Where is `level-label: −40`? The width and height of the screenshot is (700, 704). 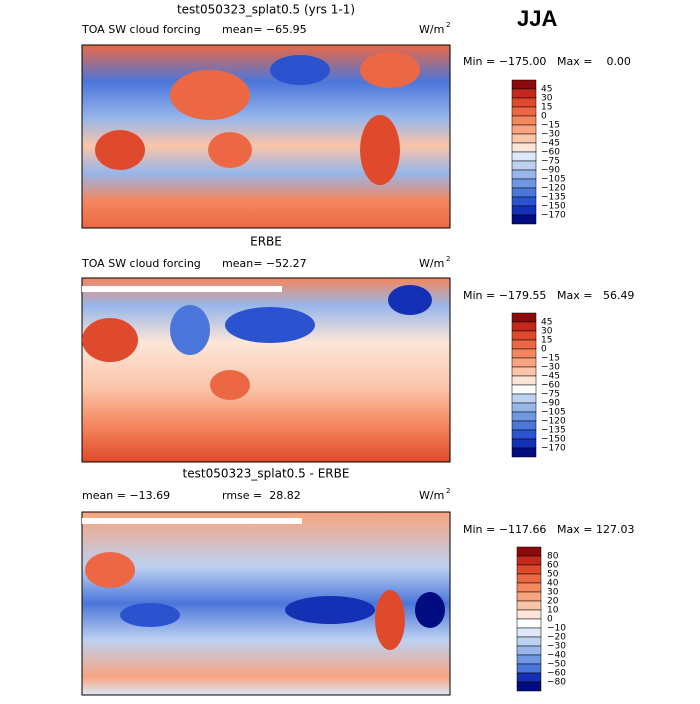 level-label: −40 is located at coordinates (556, 656).